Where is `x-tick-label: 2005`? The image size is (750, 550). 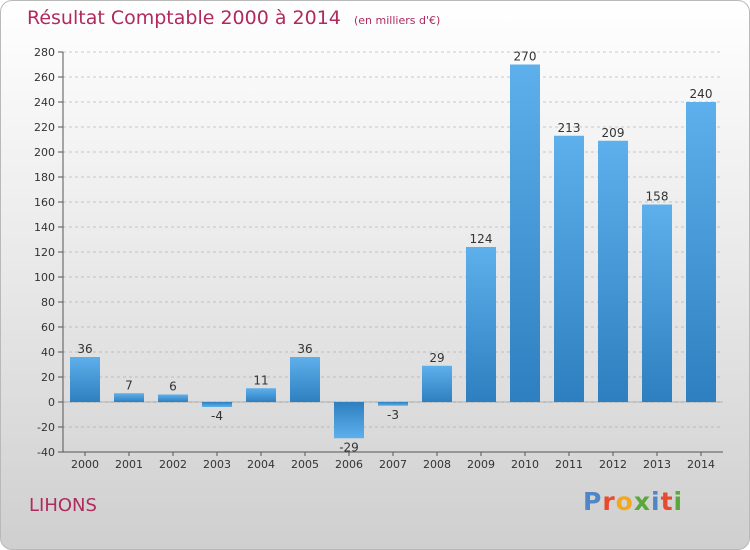
x-tick-label: 2005 is located at coordinates (305, 464).